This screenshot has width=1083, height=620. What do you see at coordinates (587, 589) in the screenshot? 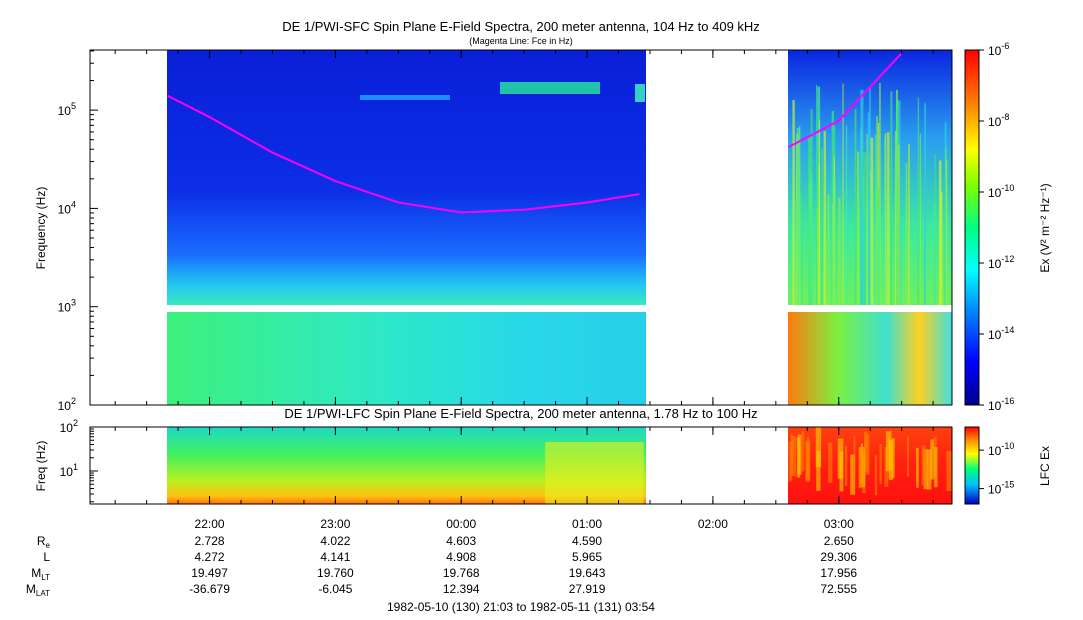
I see `ephemeris-value: 27.919` at bounding box center [587, 589].